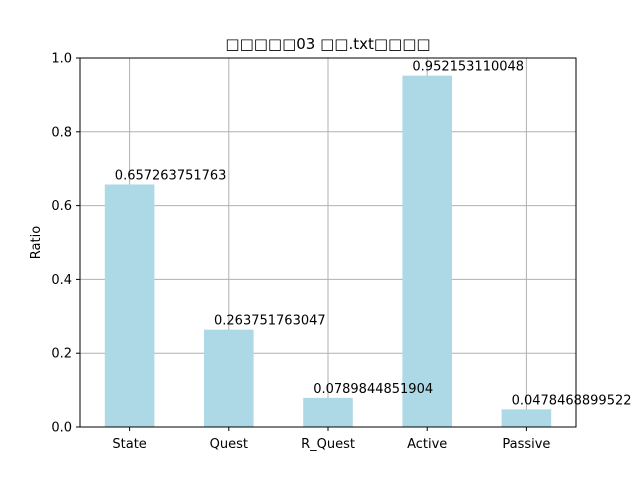 This screenshot has width=640, height=480. What do you see at coordinates (327, 44) in the screenshot?
I see `chart-title: □□□□□03 □□.txt□□□□` at bounding box center [327, 44].